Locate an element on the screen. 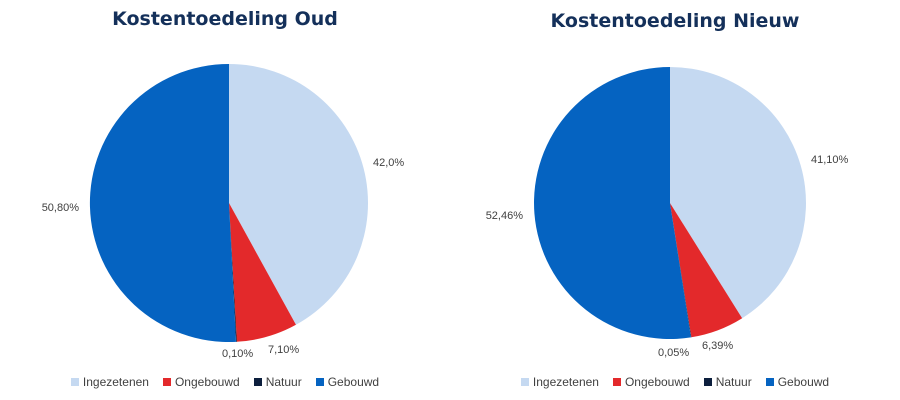 The height and width of the screenshot is (400, 900). data-label-ingezetenen: 41,10% is located at coordinates (830, 160).